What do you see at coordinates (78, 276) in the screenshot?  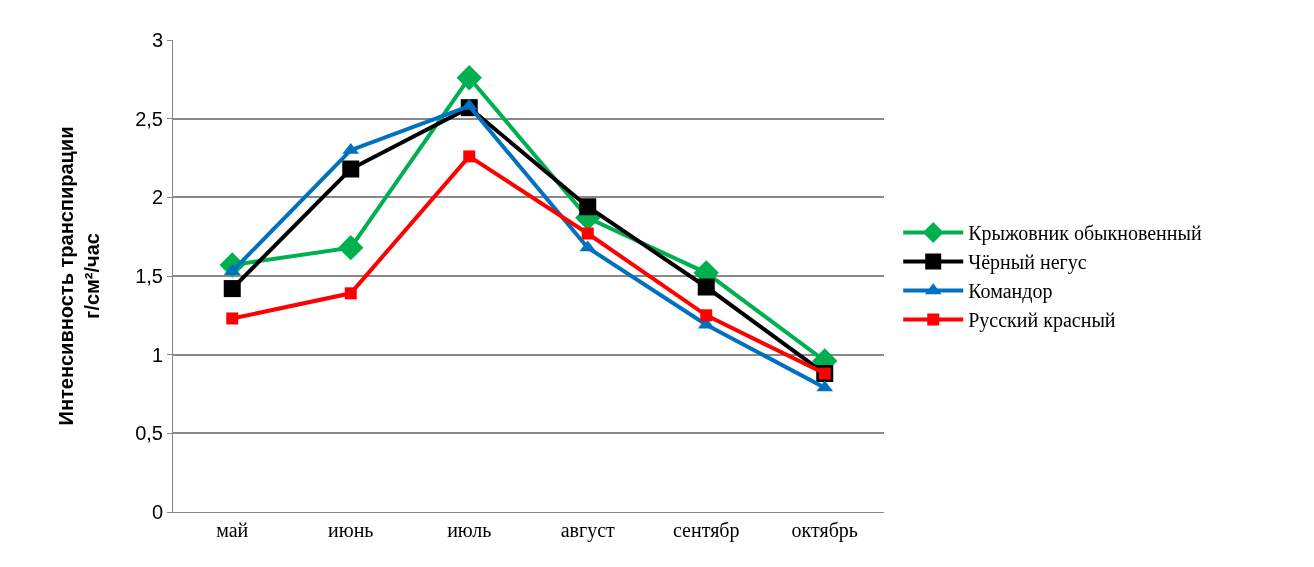 I see `y-axis-title: Интенсивность транспирации г/см²/час` at bounding box center [78, 276].